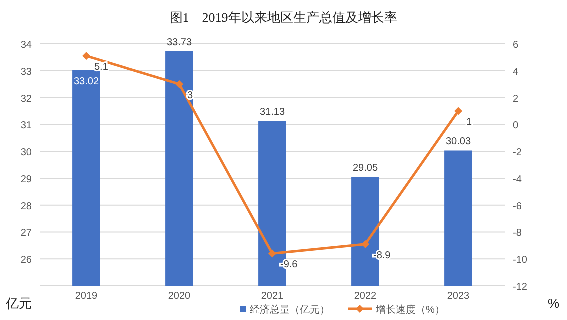 The image size is (567, 320). I want to click on y2-tick-label: -12, so click(520, 287).